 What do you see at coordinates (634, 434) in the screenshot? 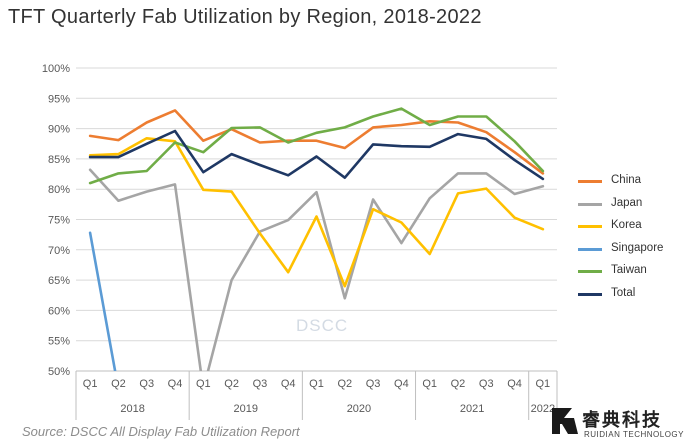
I see `logo-text-en: RUIDIAN TECHNOLOGY` at bounding box center [634, 434].